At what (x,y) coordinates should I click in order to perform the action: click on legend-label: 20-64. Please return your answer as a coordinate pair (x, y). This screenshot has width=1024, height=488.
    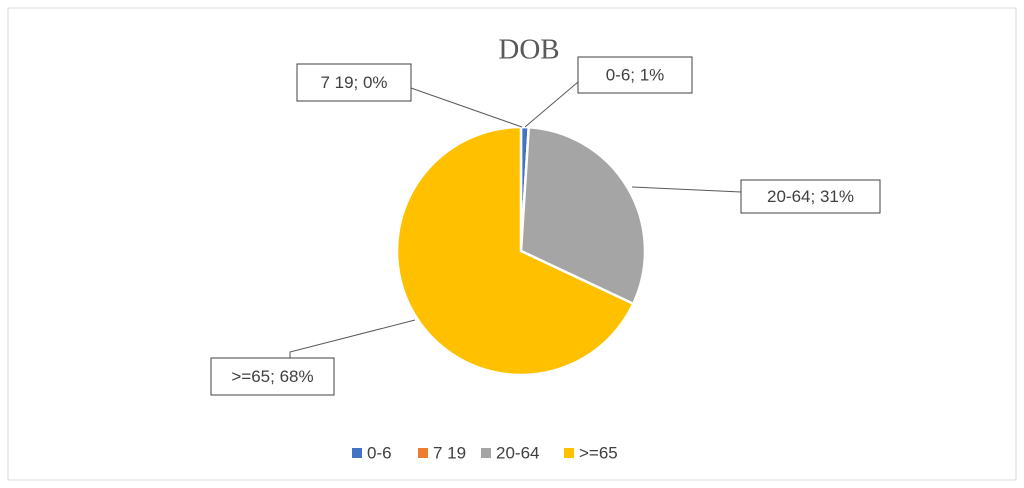
    Looking at the image, I should click on (517, 452).